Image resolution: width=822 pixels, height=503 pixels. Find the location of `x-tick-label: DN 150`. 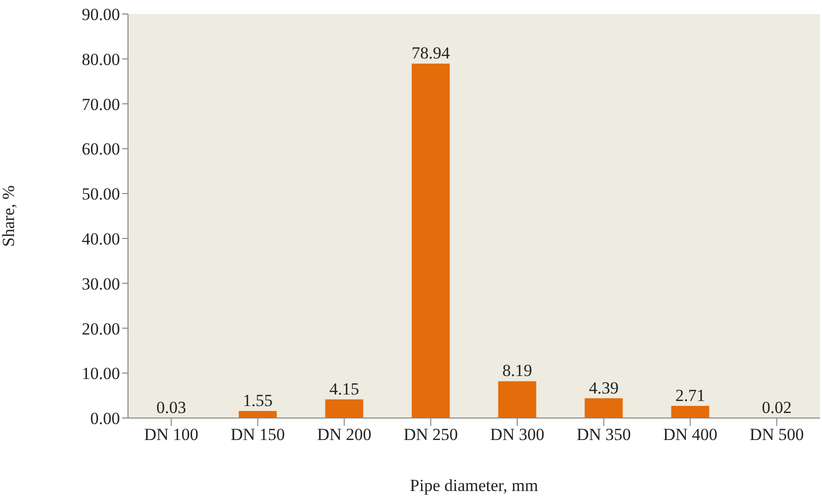

x-tick-label: DN 150 is located at coordinates (257, 434).